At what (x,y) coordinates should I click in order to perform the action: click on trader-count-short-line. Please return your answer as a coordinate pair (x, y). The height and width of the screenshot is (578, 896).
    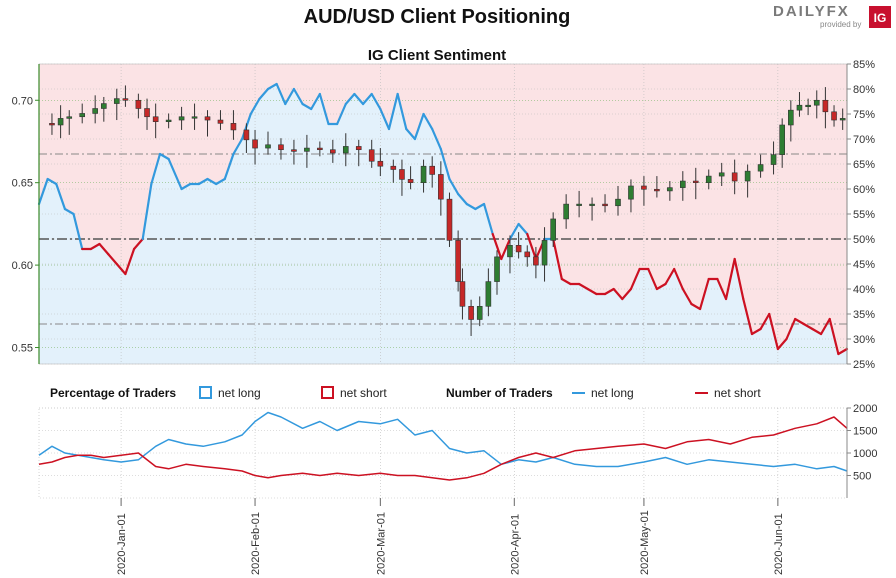
    Looking at the image, I should click on (443, 448).